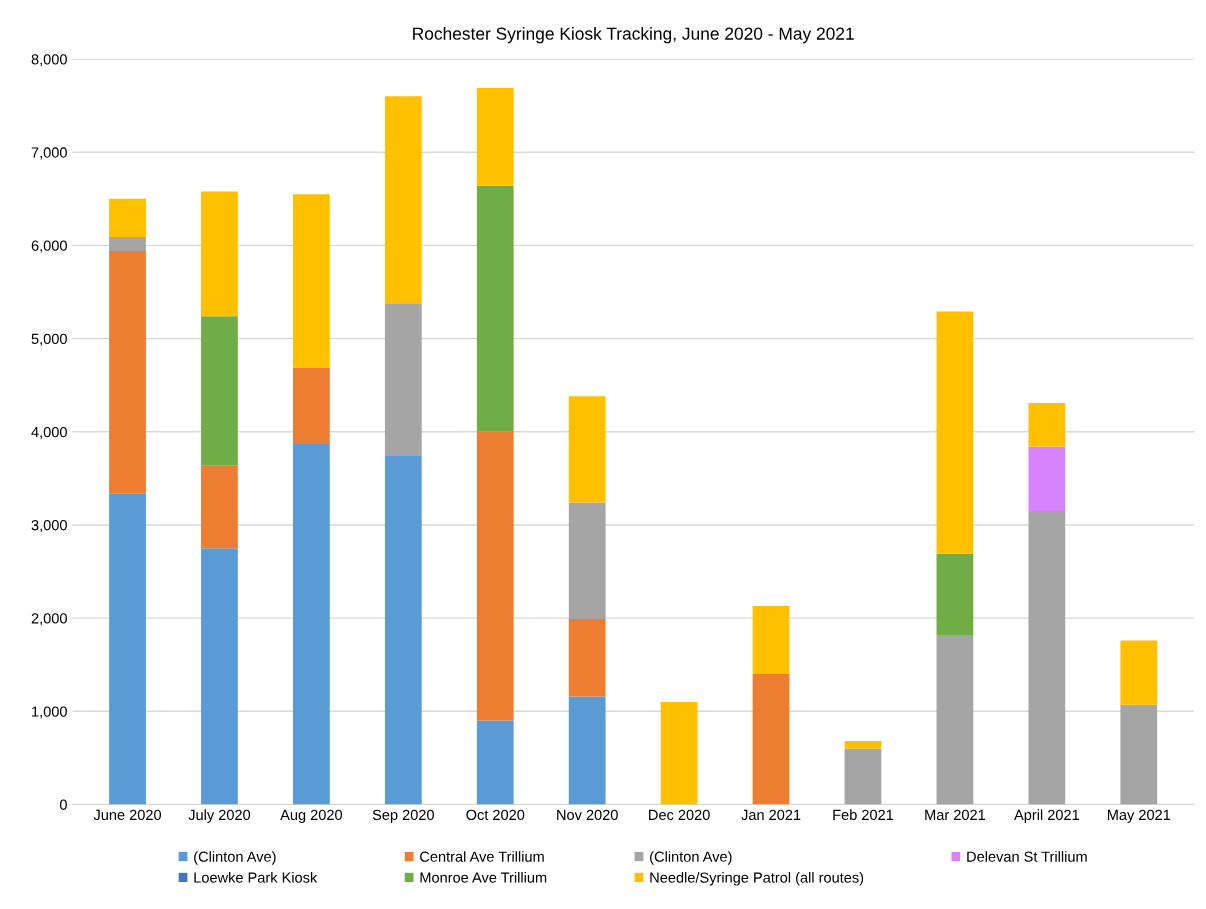  I want to click on y-tick-label: 7,000, so click(49, 153).